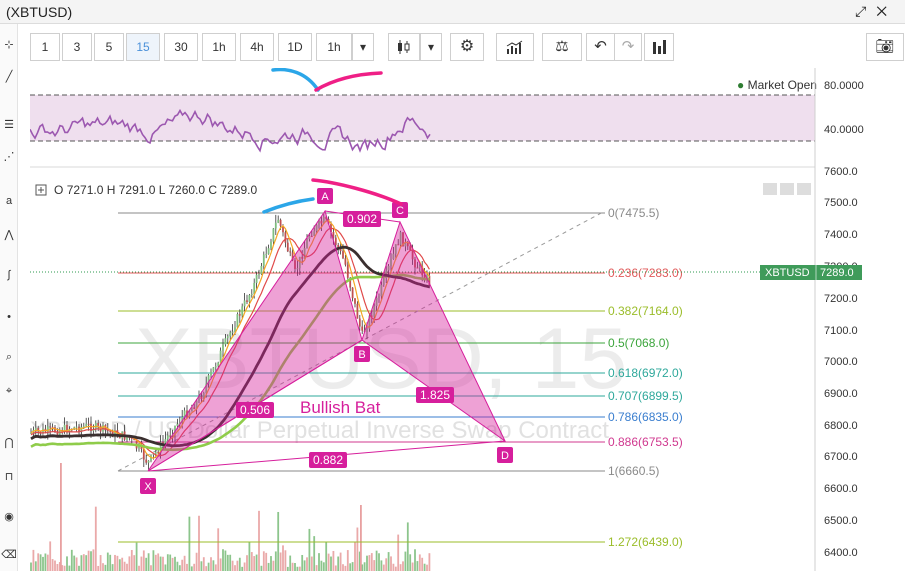 The image size is (905, 574). I want to click on close-icon: ✕, so click(886, 11).